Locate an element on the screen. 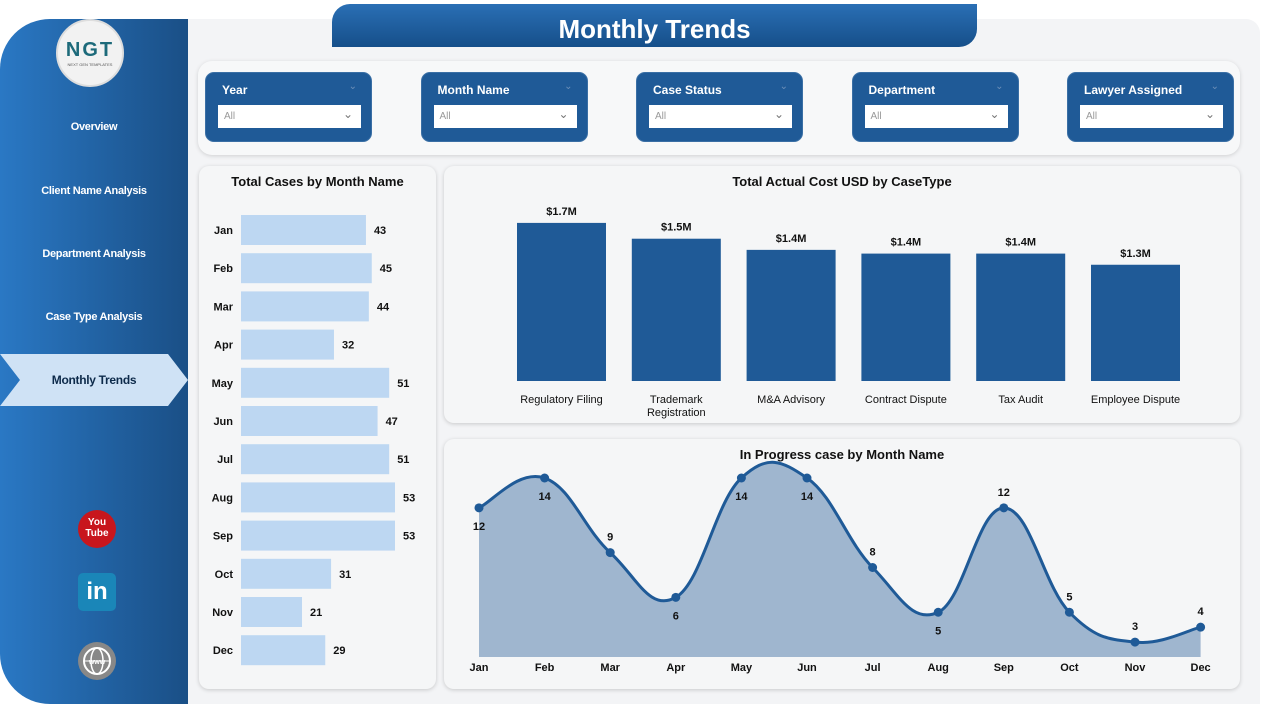 Image resolution: width=1280 pixels, height=704 pixels. filter-lawyer-assigned: Lawyer Assigned ⌄ All ⌄ is located at coordinates (1150, 107).